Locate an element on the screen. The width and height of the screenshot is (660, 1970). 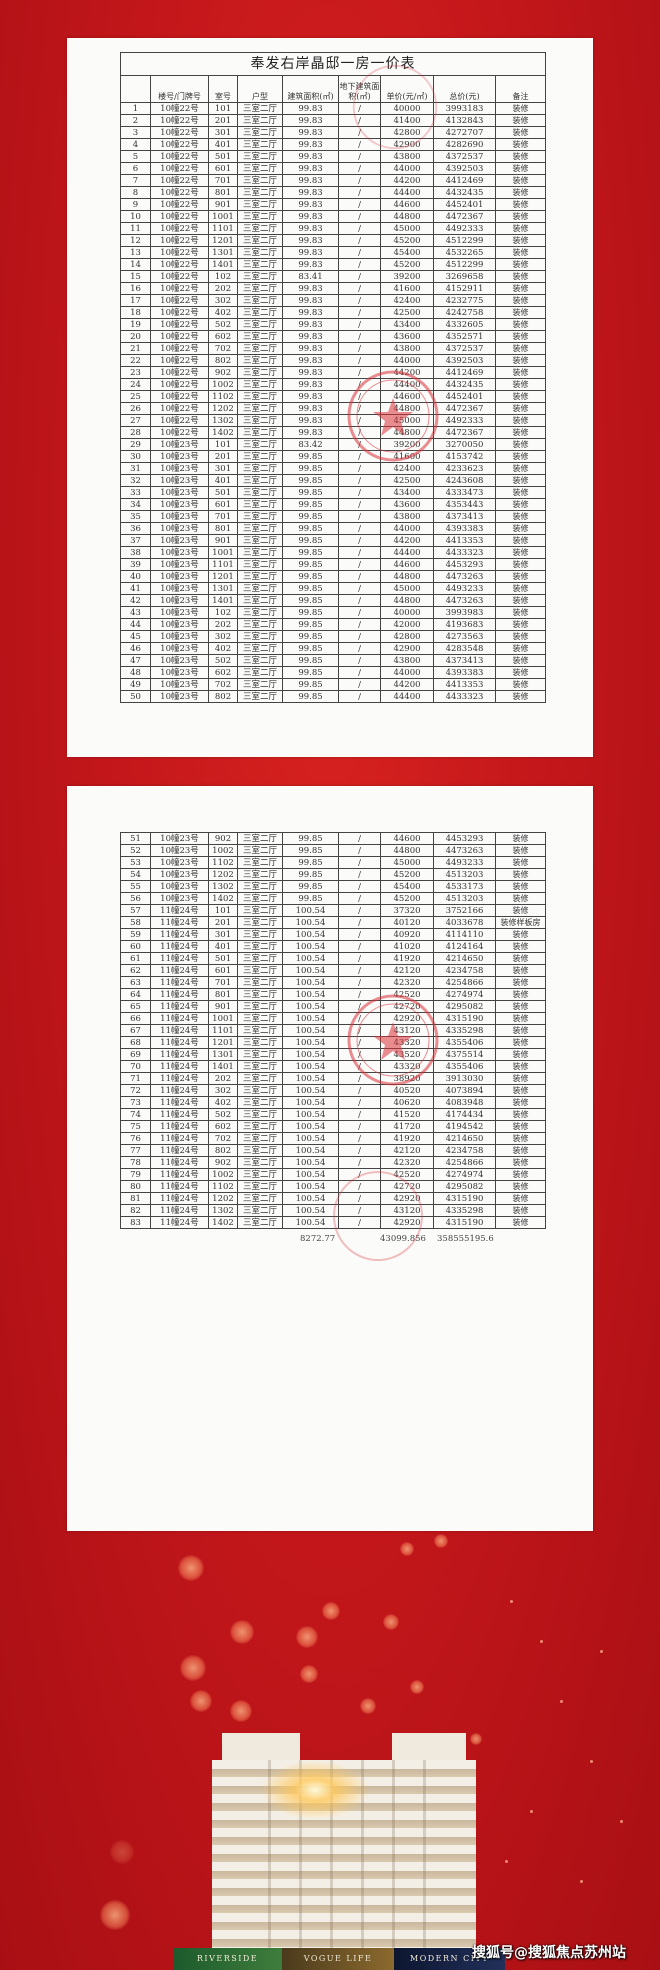
cell-room-number: 701 is located at coordinates (223, 516).